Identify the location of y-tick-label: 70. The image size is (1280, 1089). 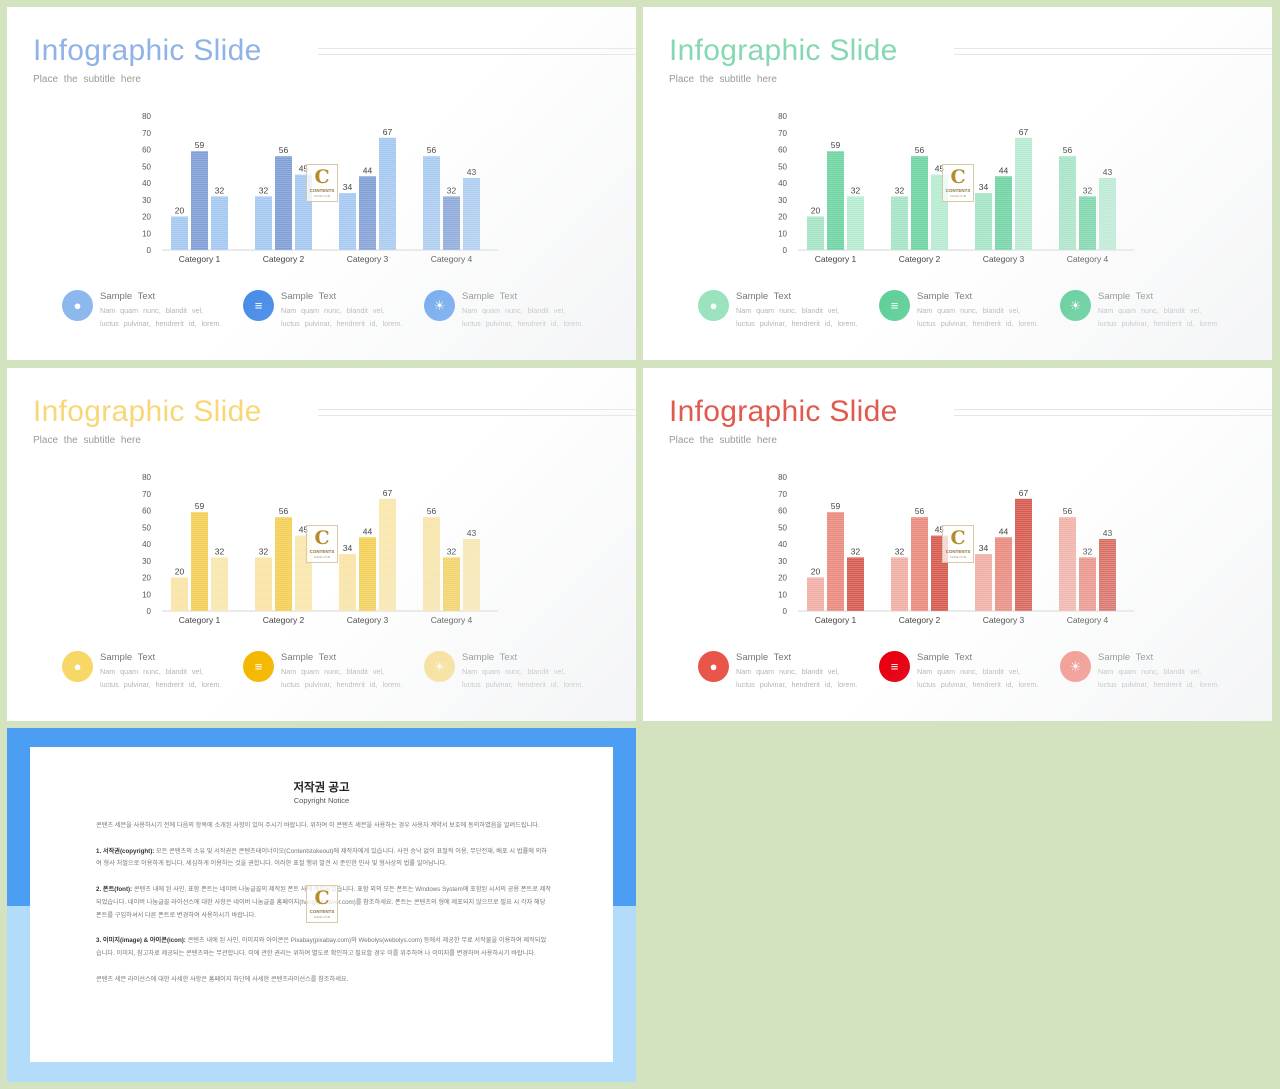
(146, 494).